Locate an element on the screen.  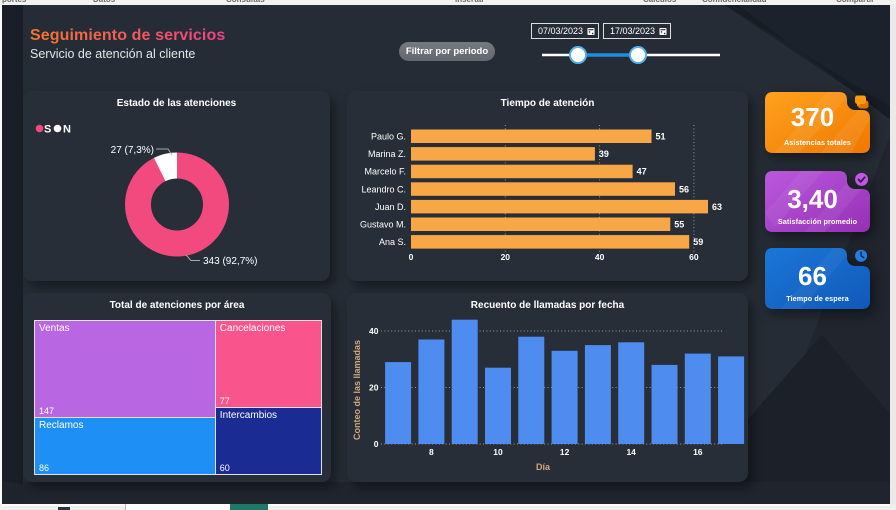
svg-text: 63 is located at coordinates (717, 207).